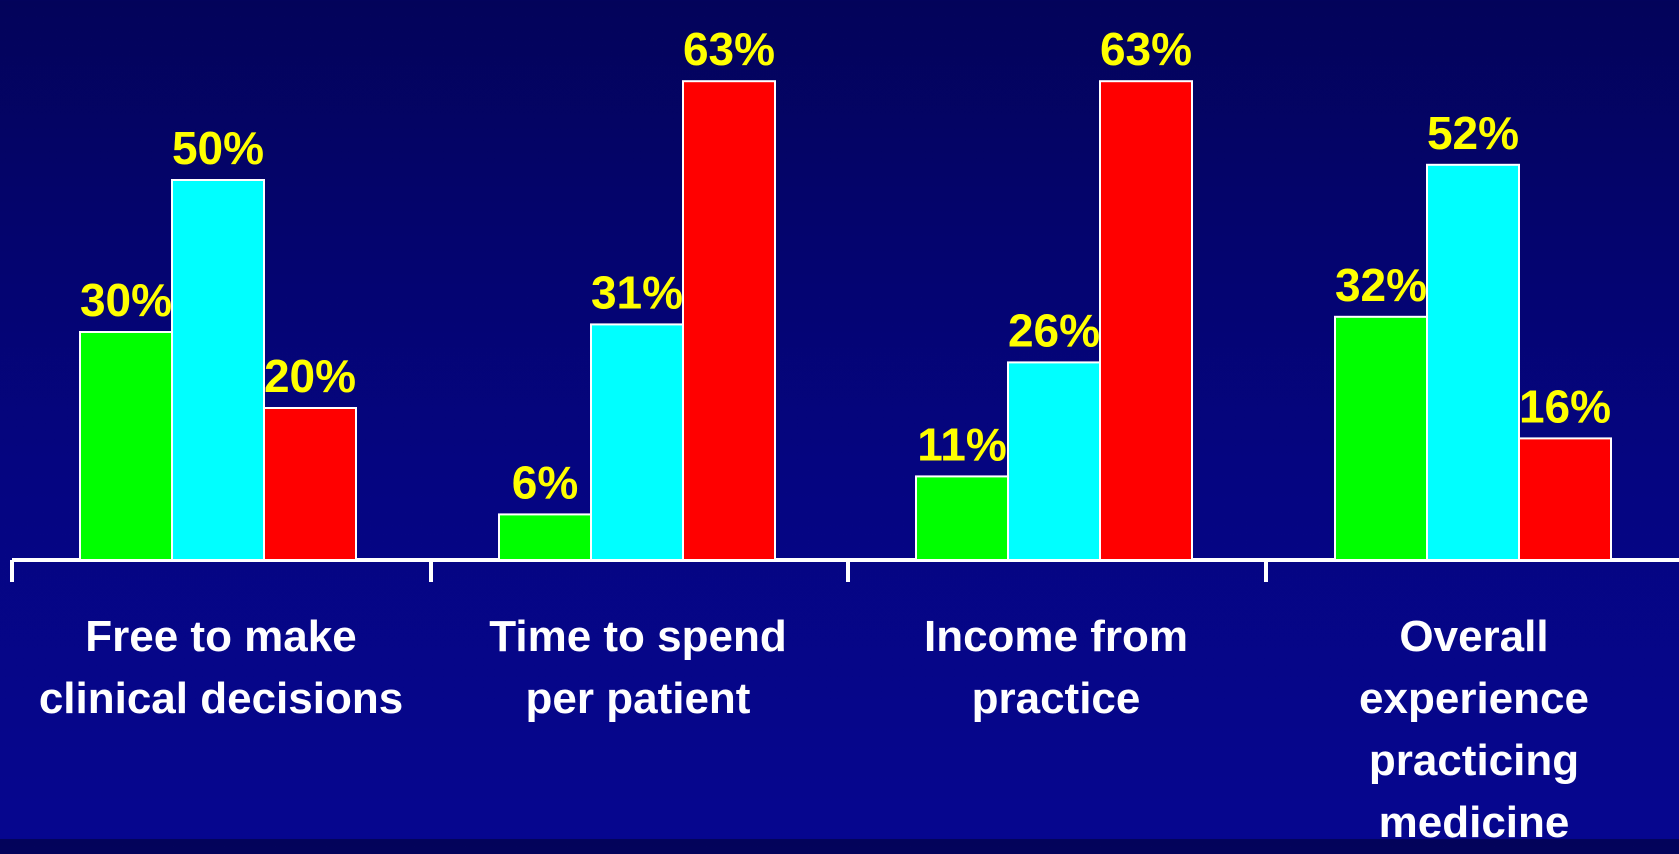  I want to click on category-label-income-from-practice: Income from practice, so click(1056, 667).